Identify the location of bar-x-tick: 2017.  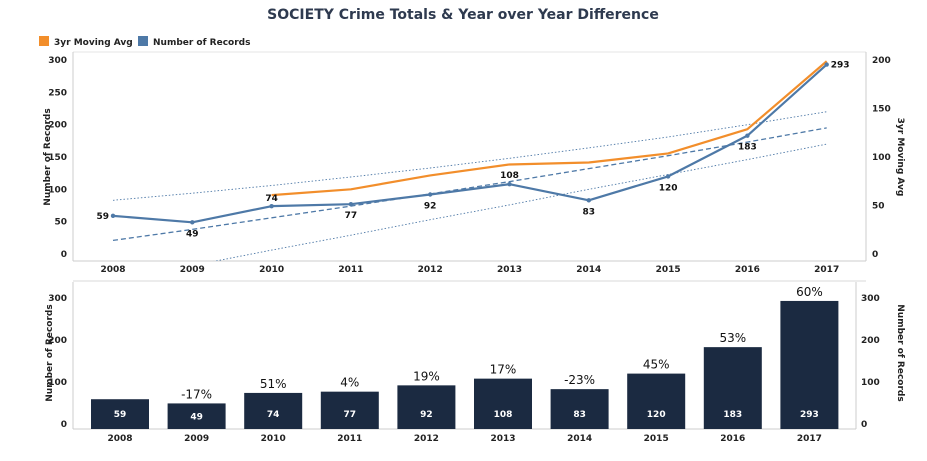
(809, 439).